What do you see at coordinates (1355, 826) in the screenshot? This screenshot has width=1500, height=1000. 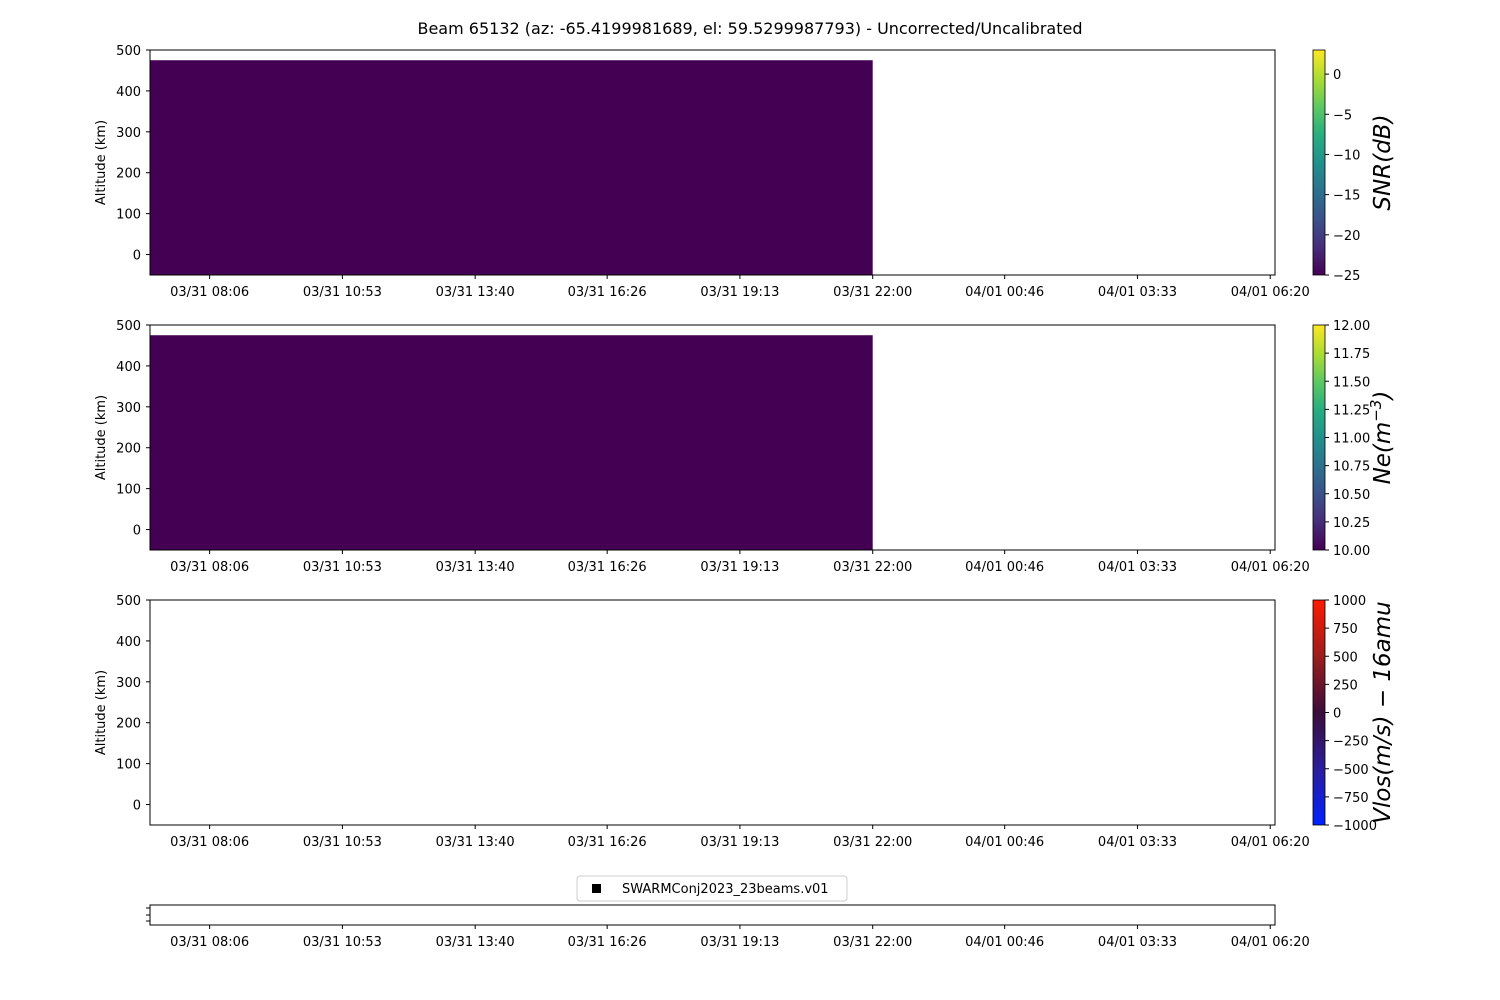 I see `colorbar-tick-label: −1000` at bounding box center [1355, 826].